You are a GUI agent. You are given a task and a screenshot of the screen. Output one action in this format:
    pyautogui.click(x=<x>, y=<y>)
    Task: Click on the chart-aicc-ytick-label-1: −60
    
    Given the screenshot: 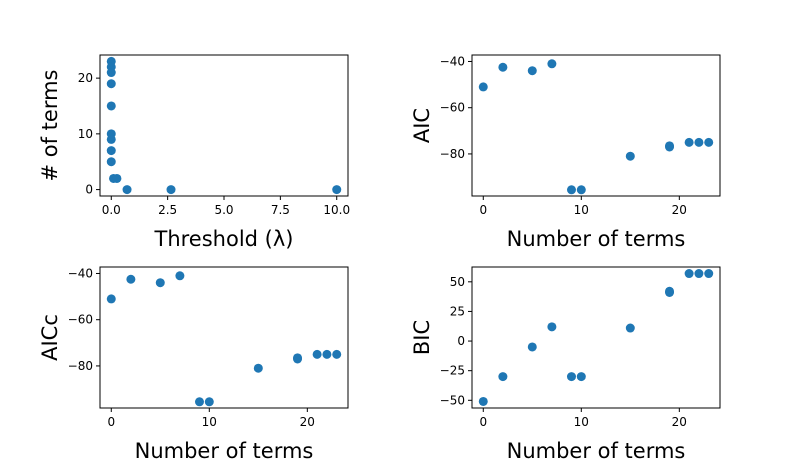 What is the action you would take?
    pyautogui.click(x=80, y=320)
    